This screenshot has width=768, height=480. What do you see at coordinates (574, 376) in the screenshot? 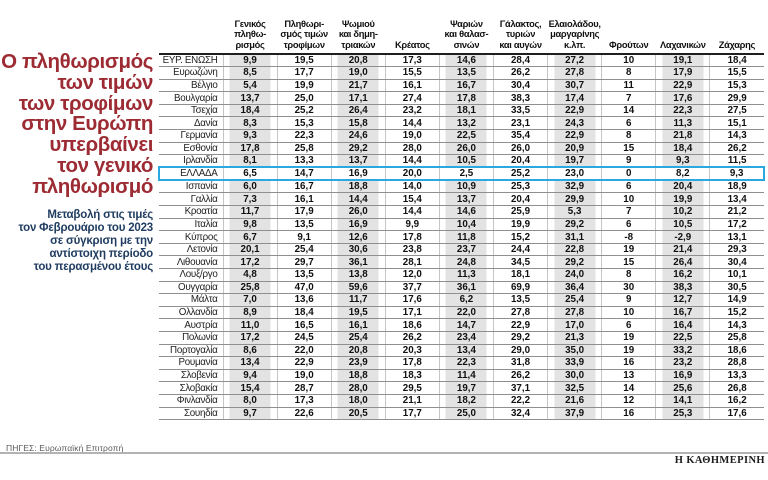
I see `value-cell: 30,0` at bounding box center [574, 376].